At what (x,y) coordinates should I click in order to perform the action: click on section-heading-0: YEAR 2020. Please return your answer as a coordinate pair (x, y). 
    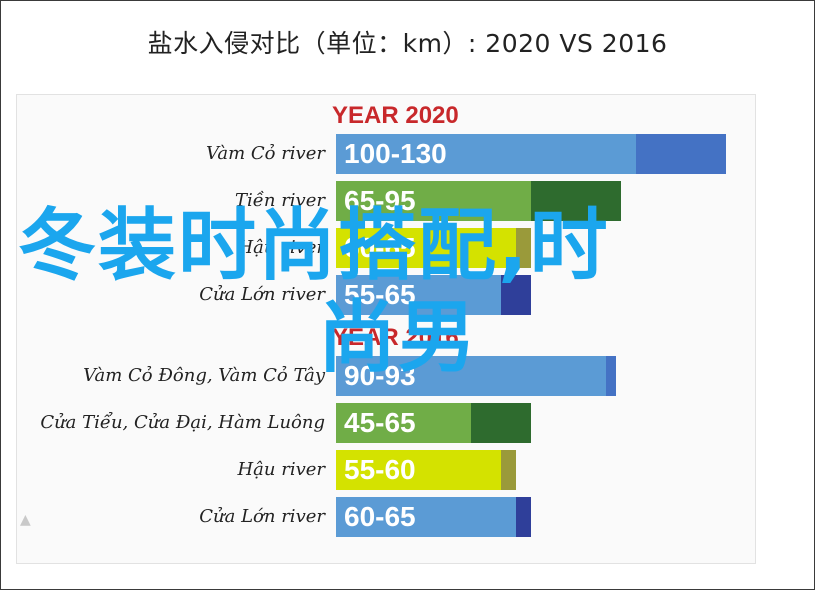
    Looking at the image, I should click on (395, 115).